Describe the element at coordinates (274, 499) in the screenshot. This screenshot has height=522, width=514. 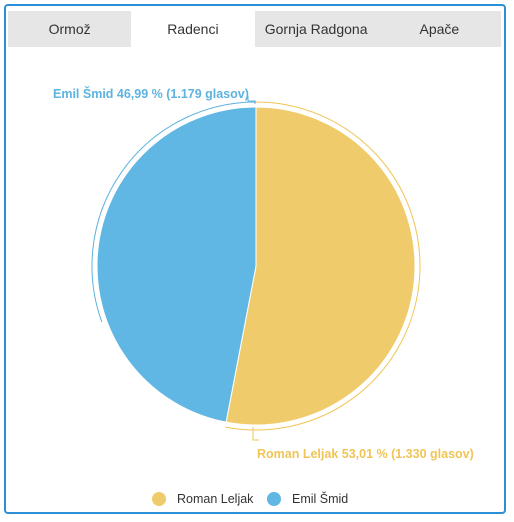
I see `legend-marker-emil-smid` at that location.